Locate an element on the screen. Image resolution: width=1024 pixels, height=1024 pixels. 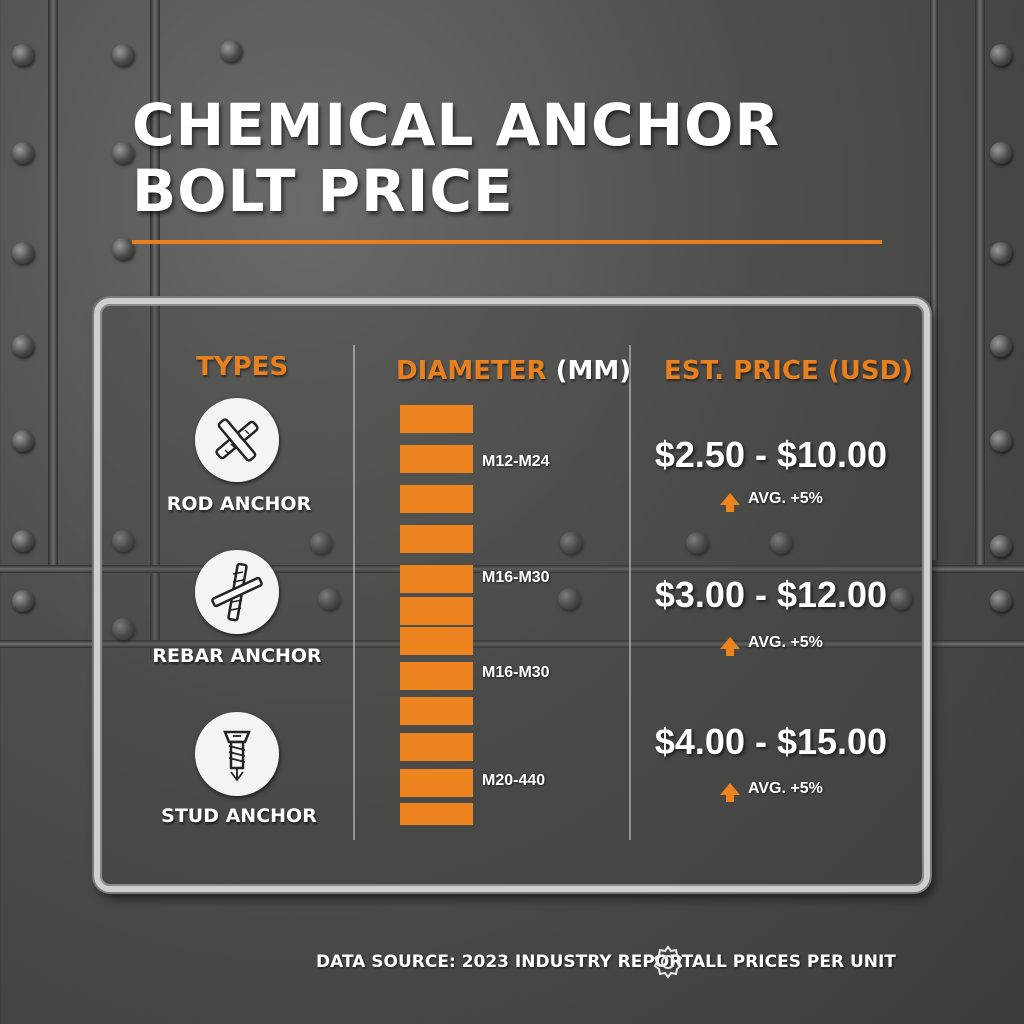
types-header: TYPES is located at coordinates (242, 367).